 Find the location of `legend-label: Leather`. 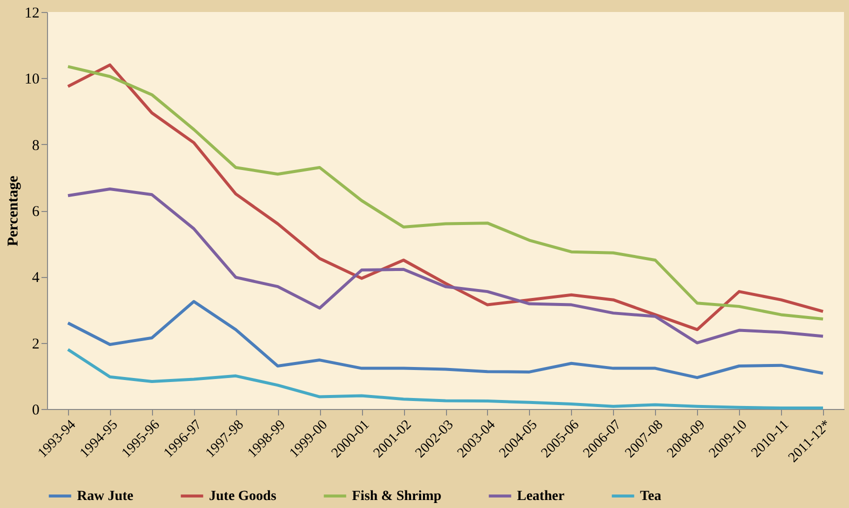

legend-label: Leather is located at coordinates (540, 496).